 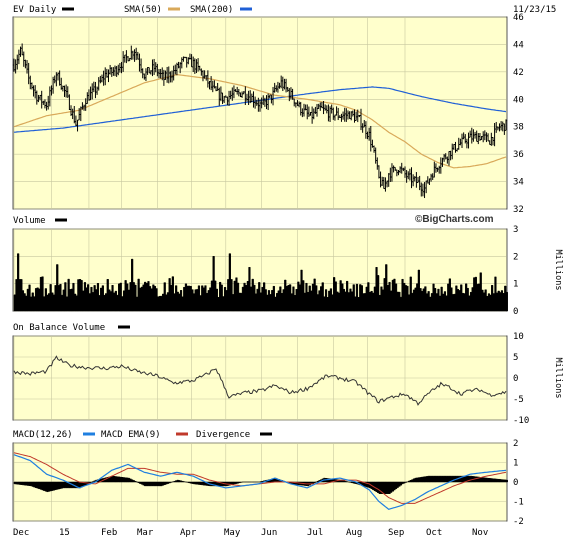 I want to click on volume-header: Volume, so click(x=40, y=221).